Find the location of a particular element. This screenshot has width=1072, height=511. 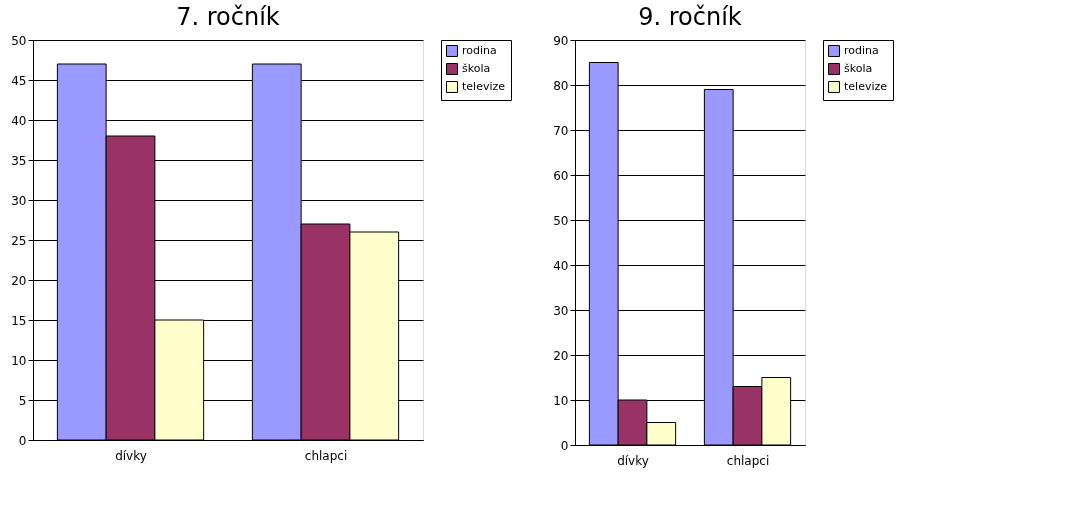

y-tick-label: 70 is located at coordinates (561, 130).